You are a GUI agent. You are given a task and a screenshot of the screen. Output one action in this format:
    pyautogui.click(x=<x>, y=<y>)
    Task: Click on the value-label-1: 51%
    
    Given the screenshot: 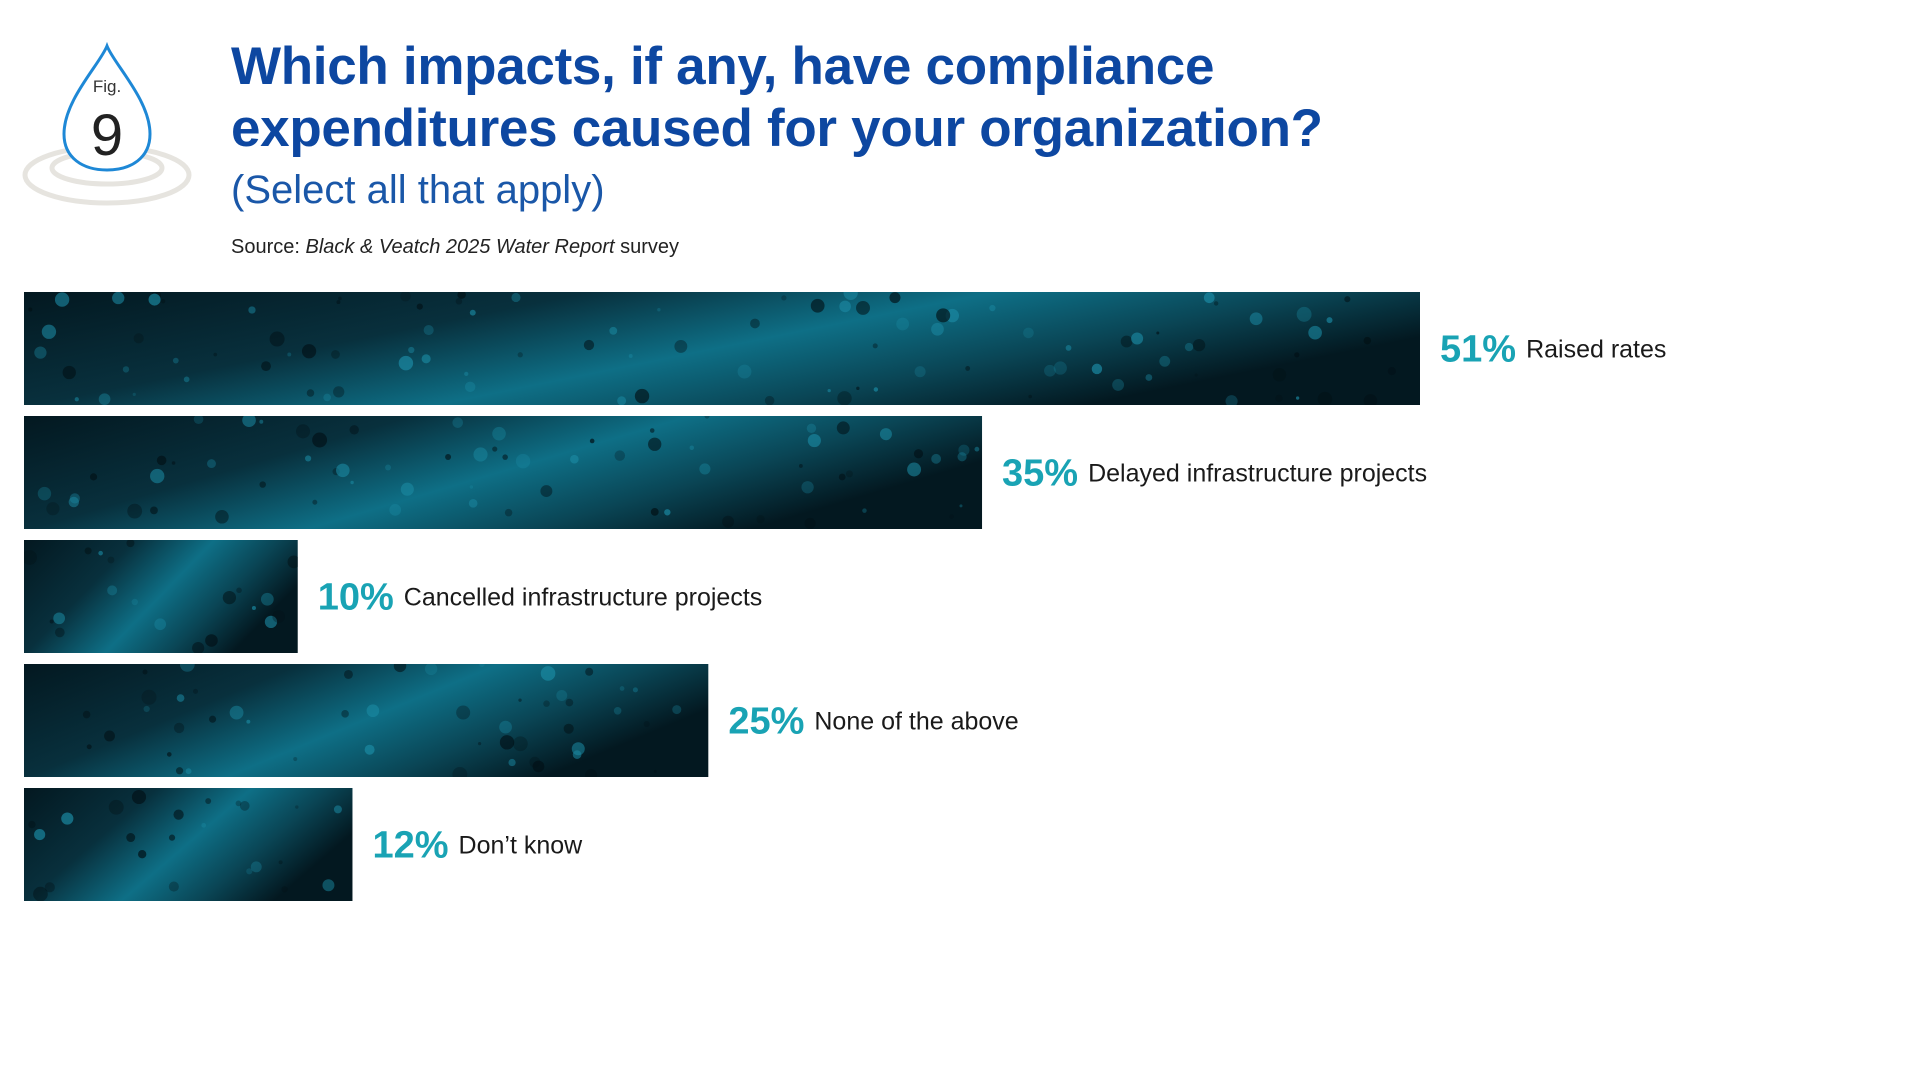 What is the action you would take?
    pyautogui.click(x=1478, y=350)
    